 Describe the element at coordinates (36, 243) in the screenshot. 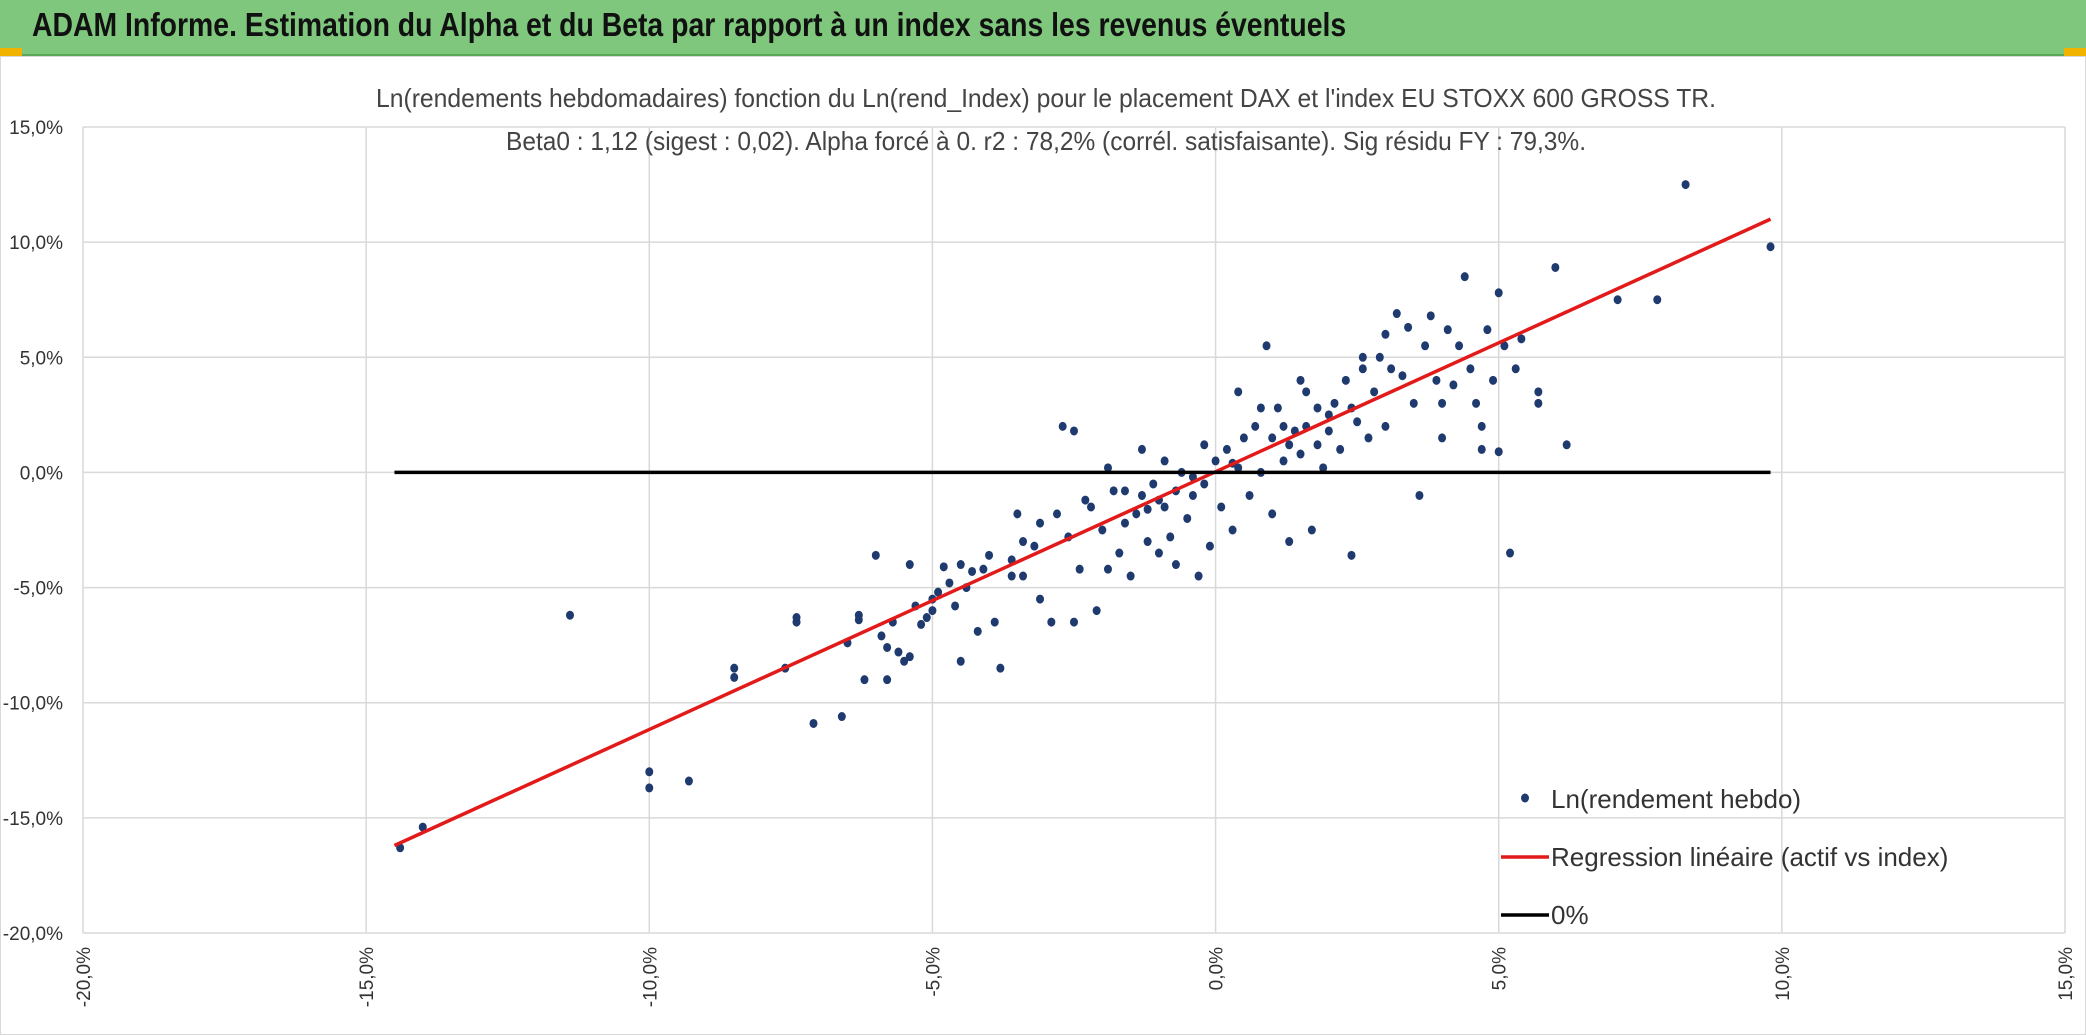

I see `y-tick-label: 10,0%` at that location.